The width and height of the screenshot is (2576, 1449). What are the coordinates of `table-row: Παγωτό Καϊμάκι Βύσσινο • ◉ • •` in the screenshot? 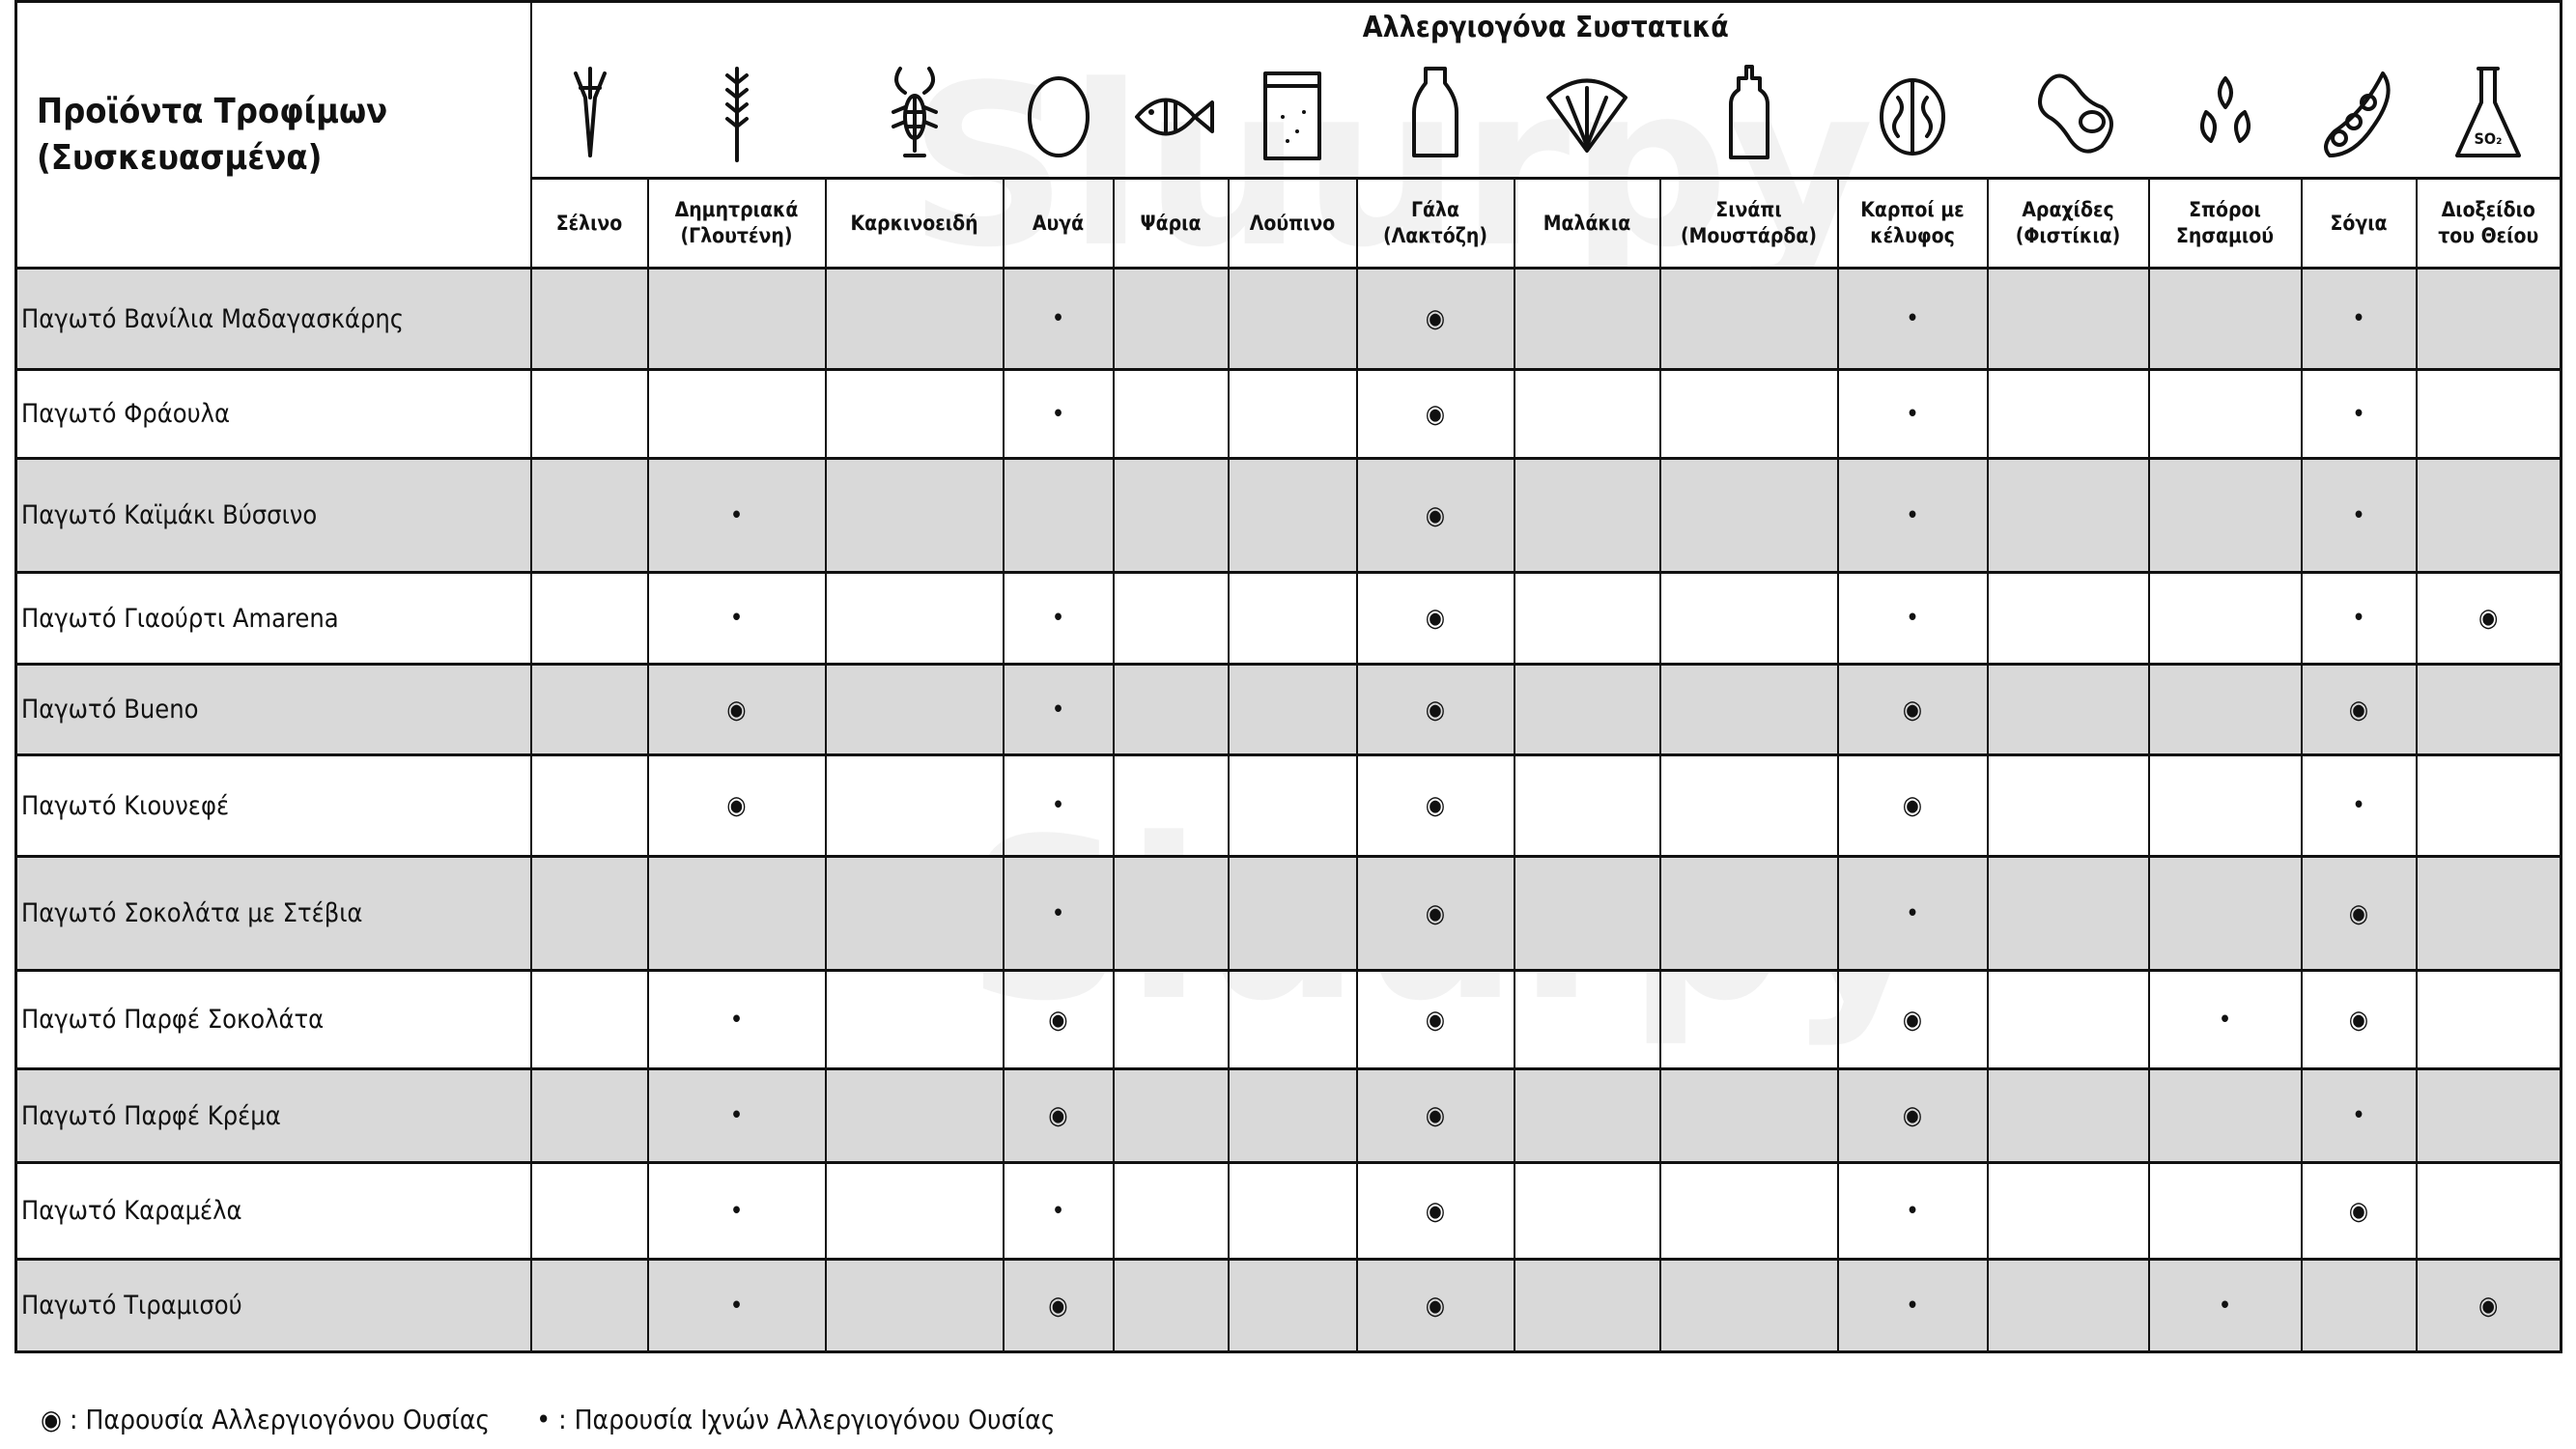 It's located at (1288, 515).